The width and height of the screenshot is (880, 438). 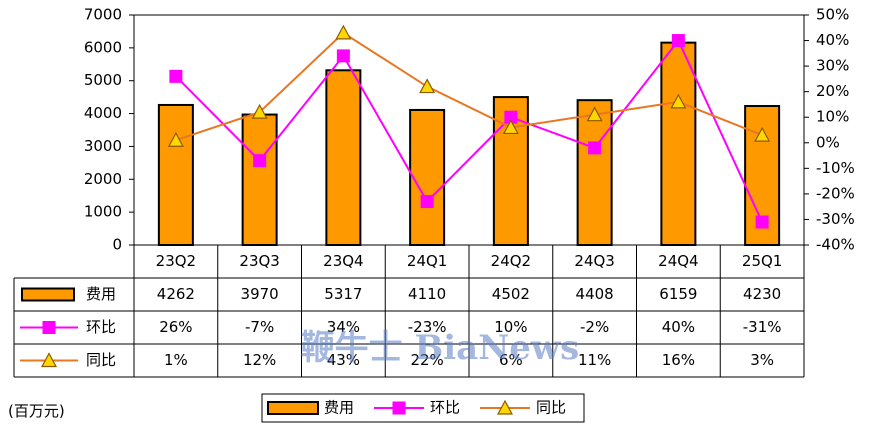 I want to click on table-cell-费用: 4110, so click(x=427, y=294).